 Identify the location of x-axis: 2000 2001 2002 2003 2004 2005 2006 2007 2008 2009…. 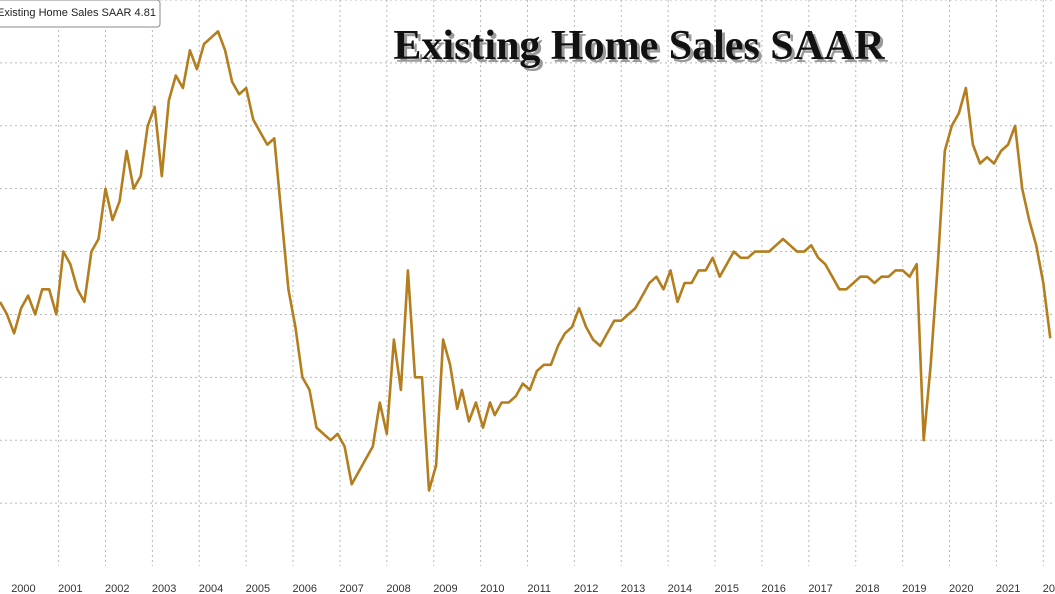
(533, 588).